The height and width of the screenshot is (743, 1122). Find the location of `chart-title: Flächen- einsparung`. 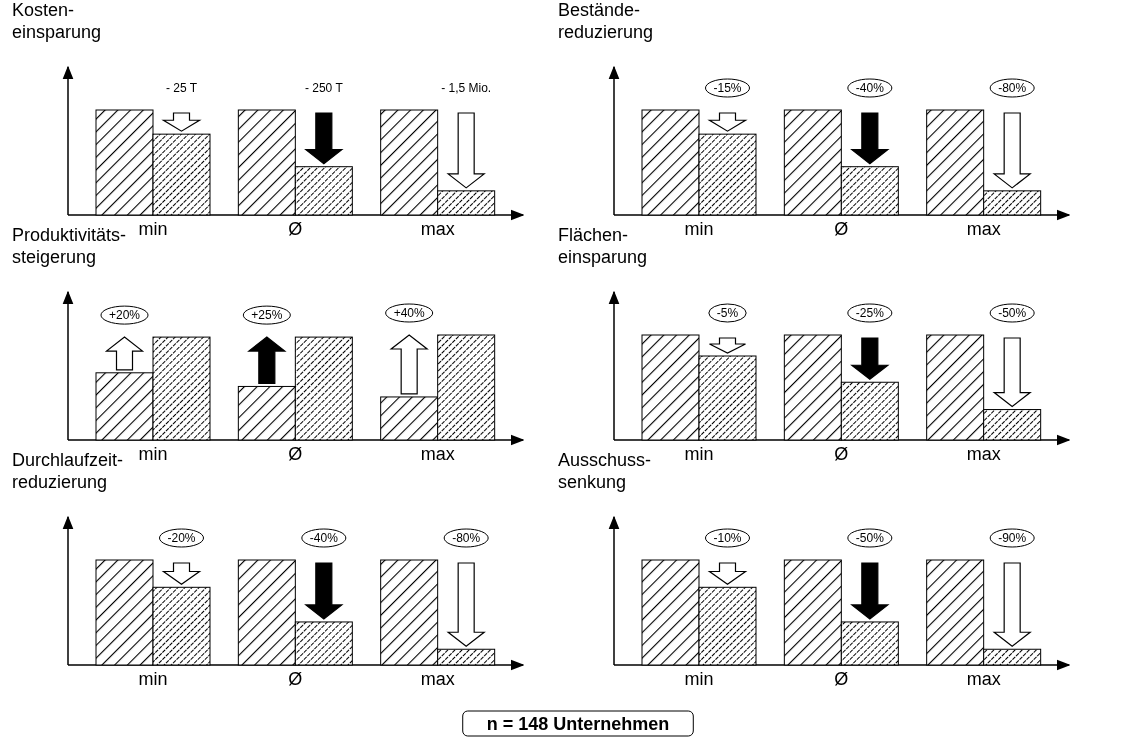

chart-title: Flächen- einsparung is located at coordinates (603, 246).